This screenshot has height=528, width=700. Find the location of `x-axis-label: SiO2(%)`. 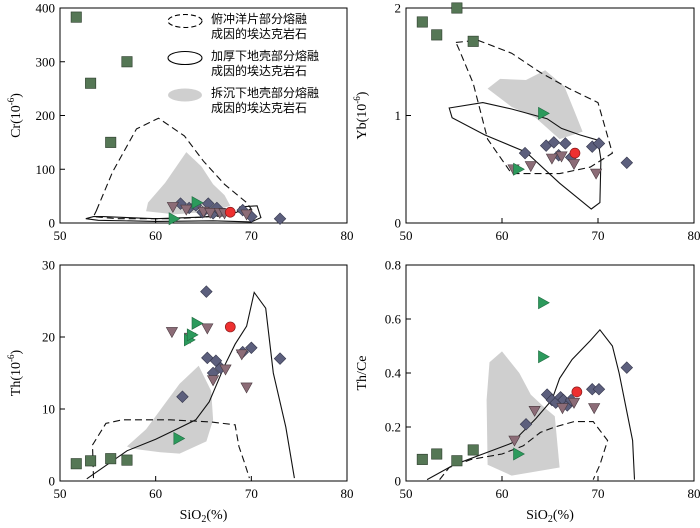

x-axis-label: SiO2(%) is located at coordinates (204, 516).